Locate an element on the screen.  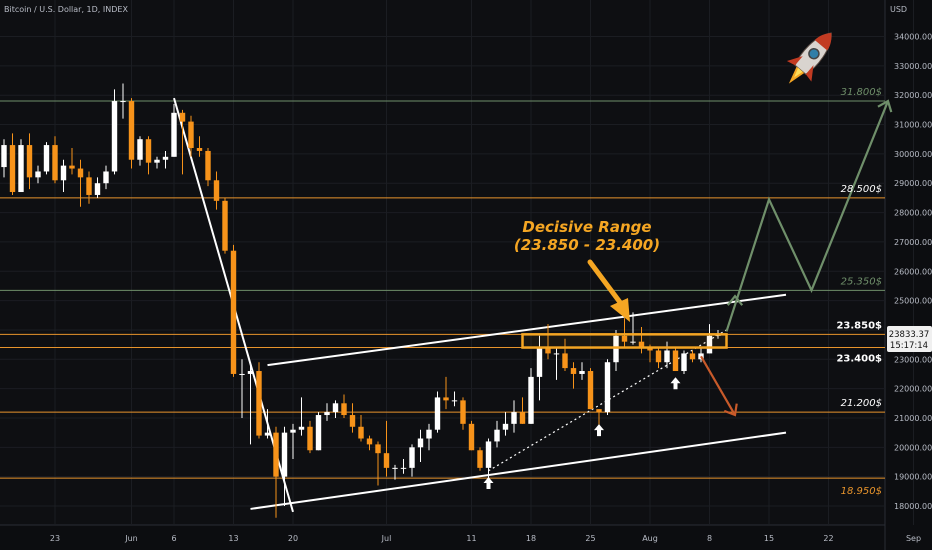
last-price-value: 23833.37 is located at coordinates (909, 335).